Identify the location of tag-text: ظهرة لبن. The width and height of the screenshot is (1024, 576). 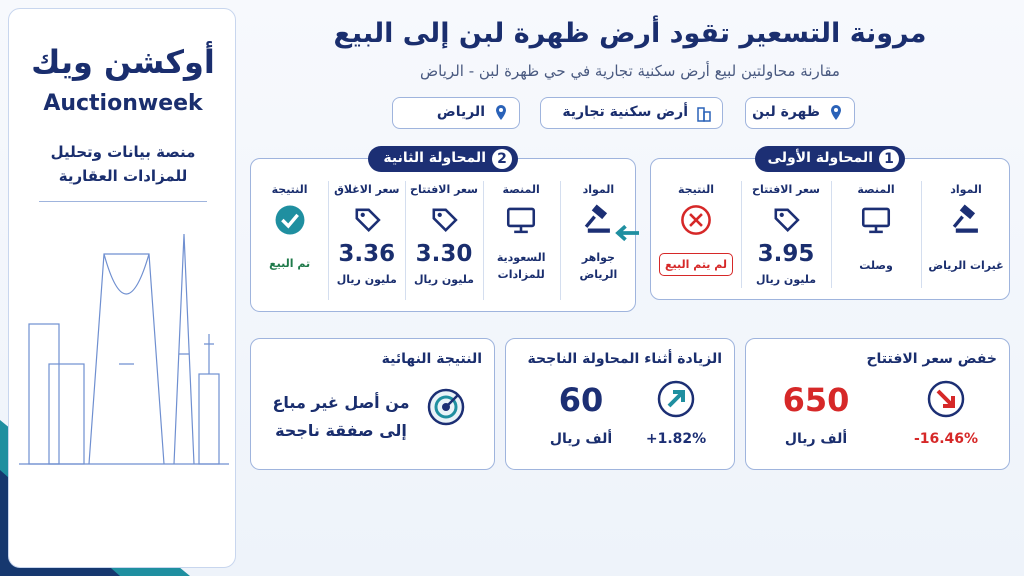
(786, 112).